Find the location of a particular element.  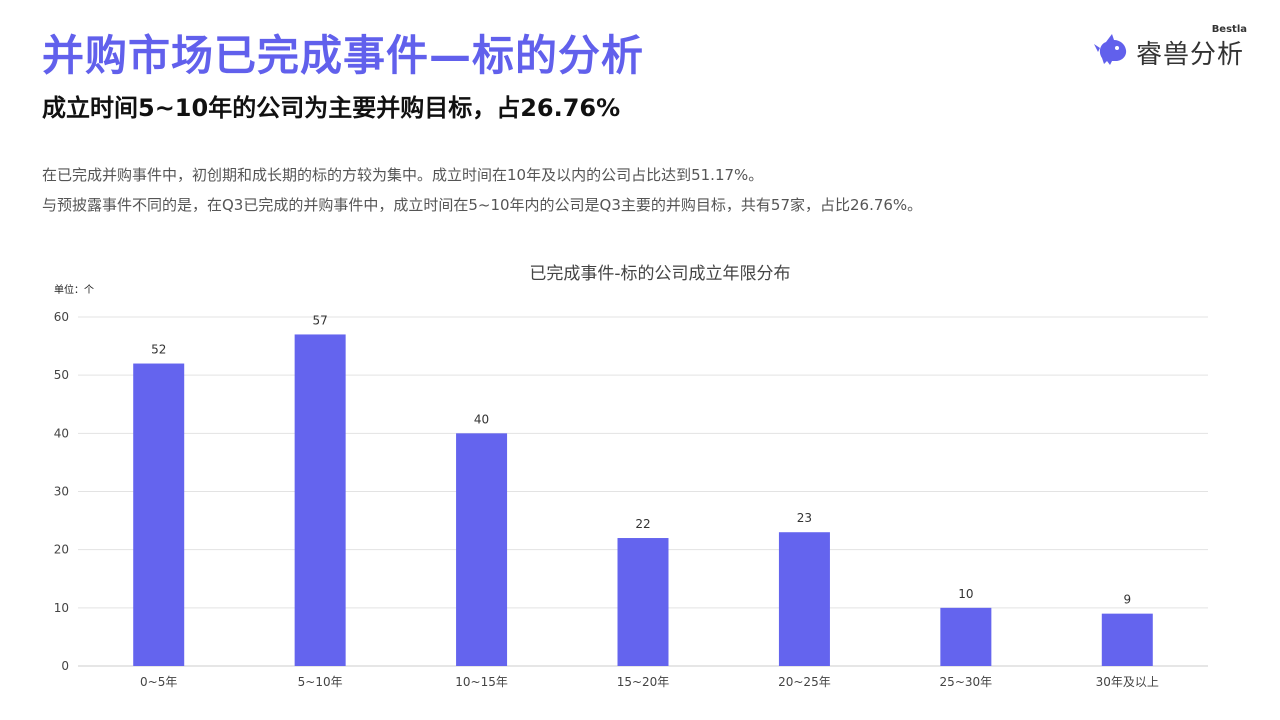

bar-value-label: 40 is located at coordinates (481, 419).